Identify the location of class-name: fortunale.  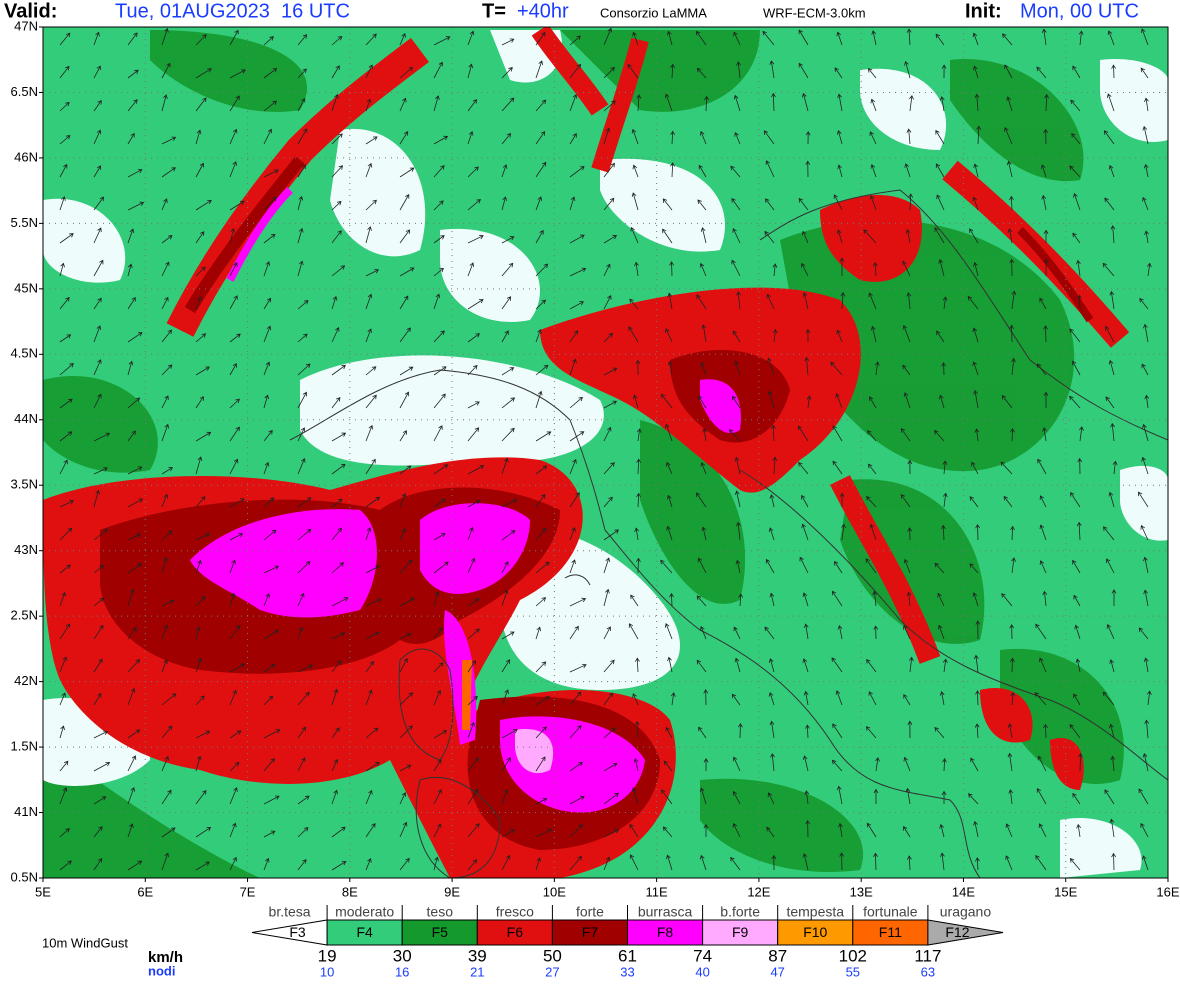
(890, 912).